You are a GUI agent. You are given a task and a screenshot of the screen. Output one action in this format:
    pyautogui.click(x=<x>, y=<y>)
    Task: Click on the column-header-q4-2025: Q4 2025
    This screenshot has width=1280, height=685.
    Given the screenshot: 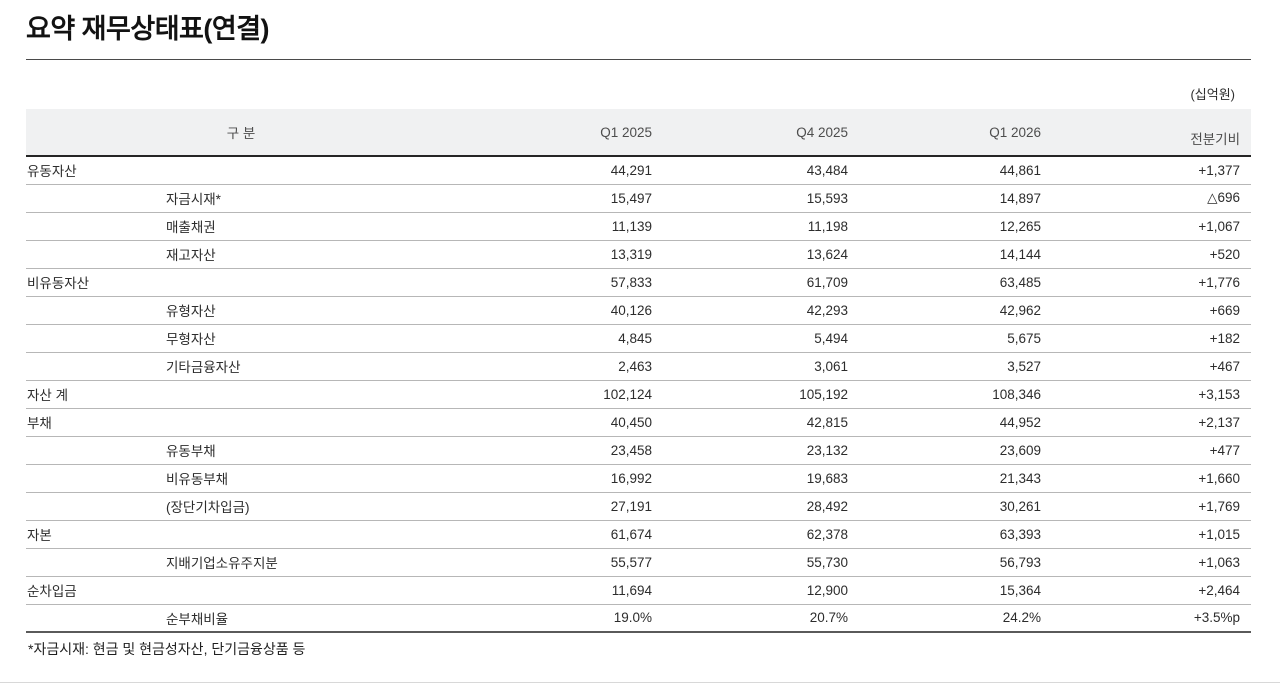 What is the action you would take?
    pyautogui.click(x=822, y=132)
    